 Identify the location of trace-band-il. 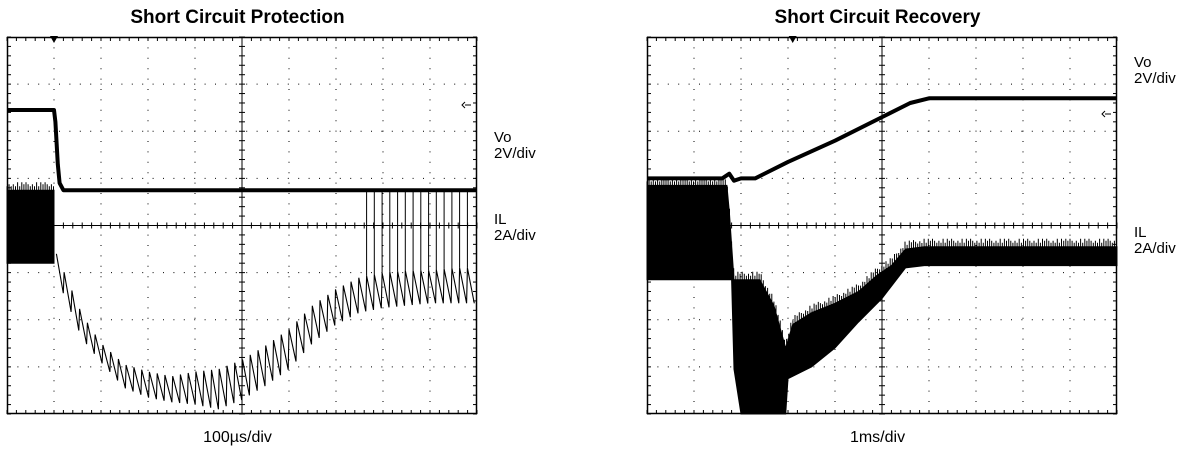
(30, 226).